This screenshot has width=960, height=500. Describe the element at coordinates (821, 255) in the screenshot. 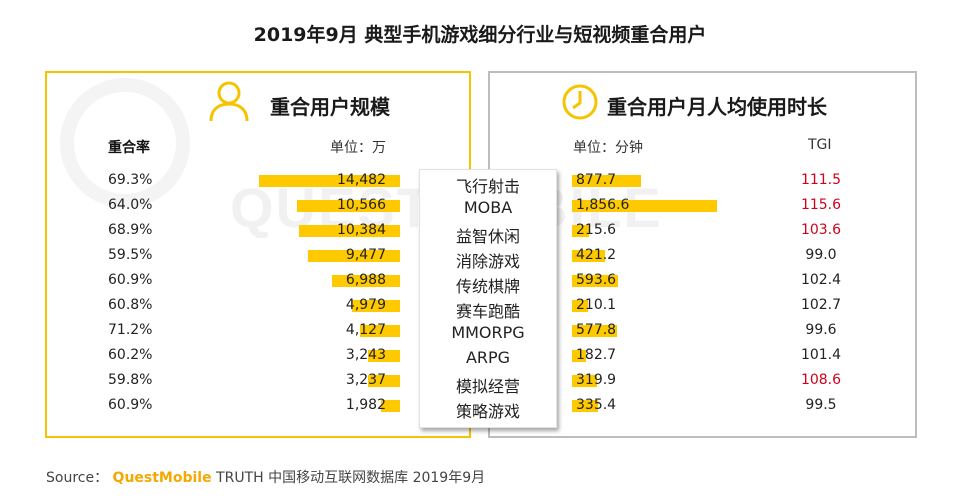

I see `tgi-value: 99.0` at that location.